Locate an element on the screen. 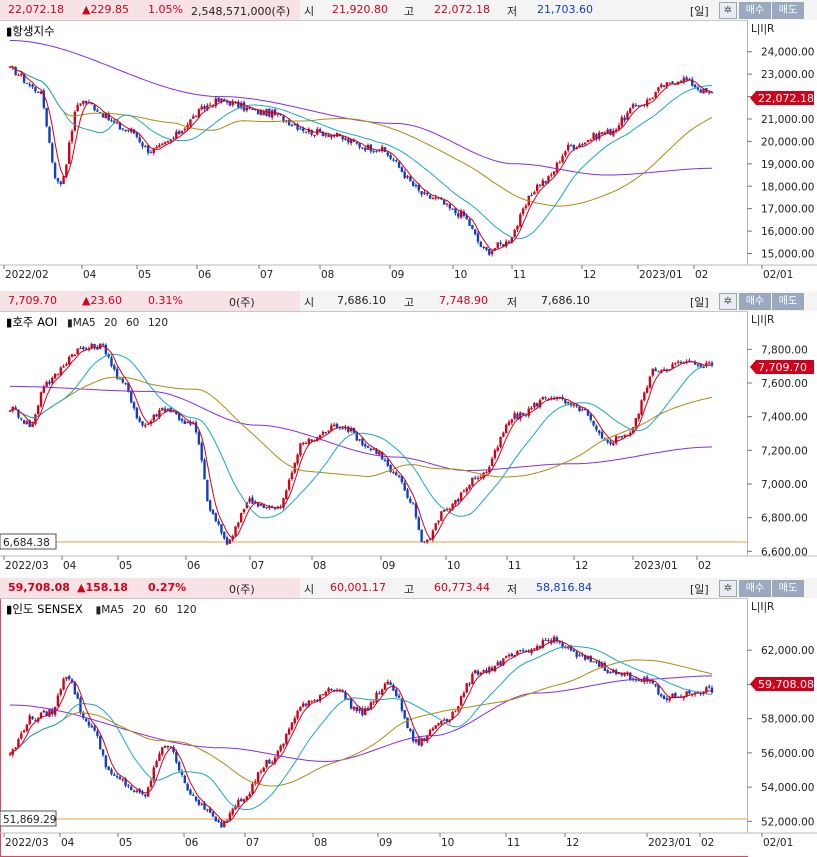 The width and height of the screenshot is (817, 857). aoi-ytick-2: 7,400.00 is located at coordinates (784, 418).